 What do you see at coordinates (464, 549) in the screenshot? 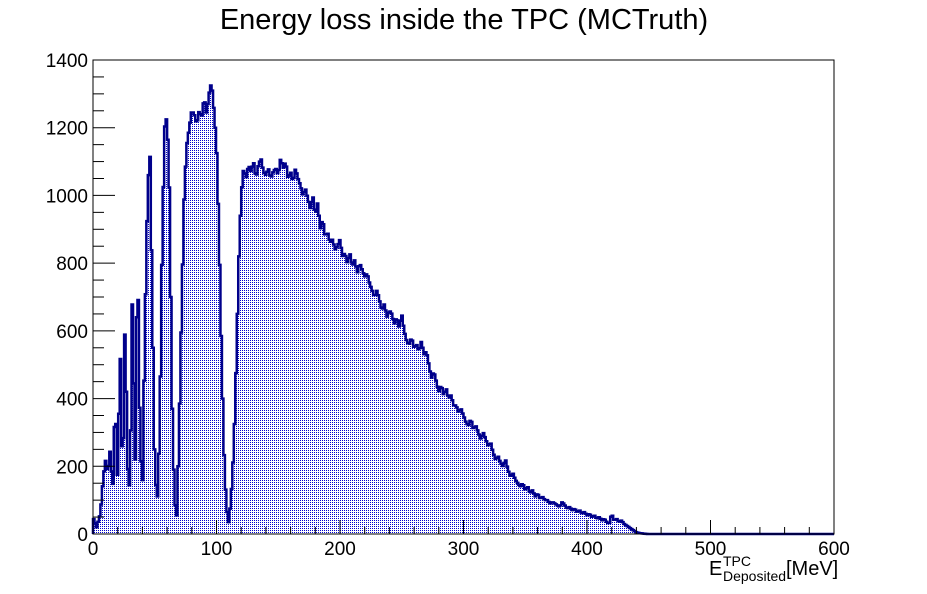
I see `x-tick-label: 300` at bounding box center [464, 549].